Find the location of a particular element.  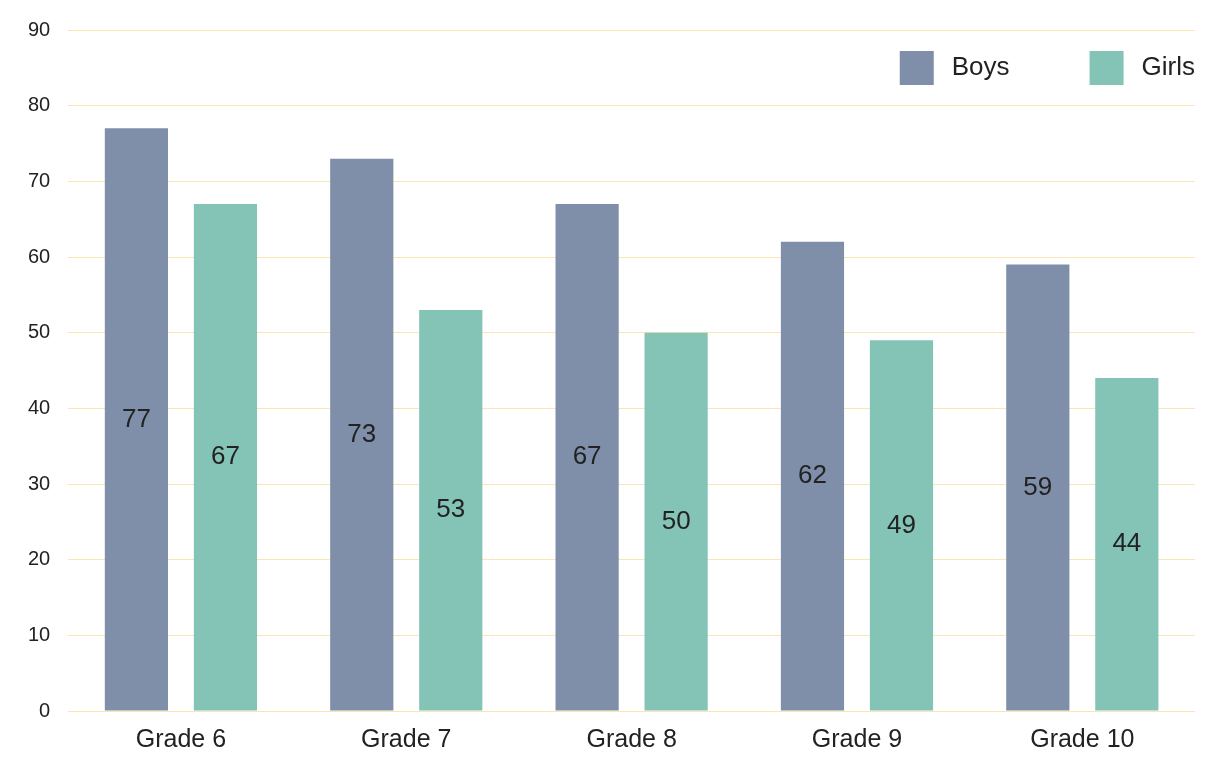

y-tick-label: 90 is located at coordinates (39, 28).